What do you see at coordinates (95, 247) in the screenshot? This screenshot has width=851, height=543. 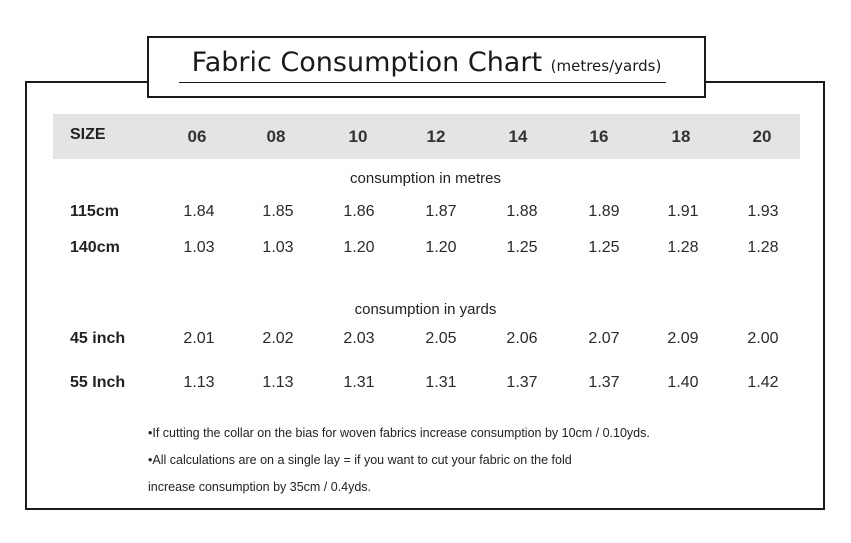 I see `row-label-140cm: 140cm` at bounding box center [95, 247].